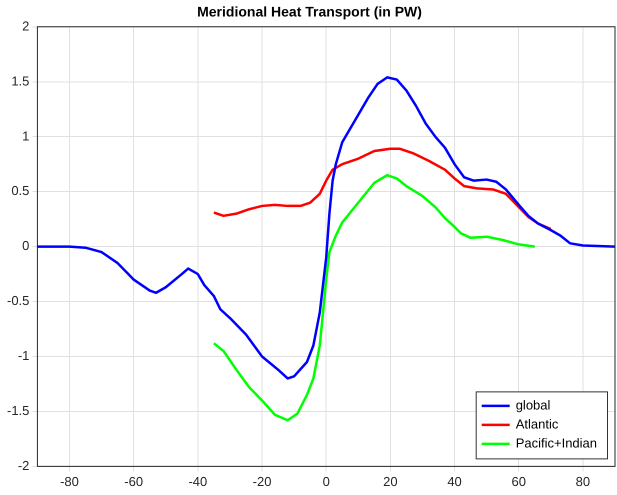 The image size is (617, 495). I want to click on x-tick-label: 0, so click(326, 481).